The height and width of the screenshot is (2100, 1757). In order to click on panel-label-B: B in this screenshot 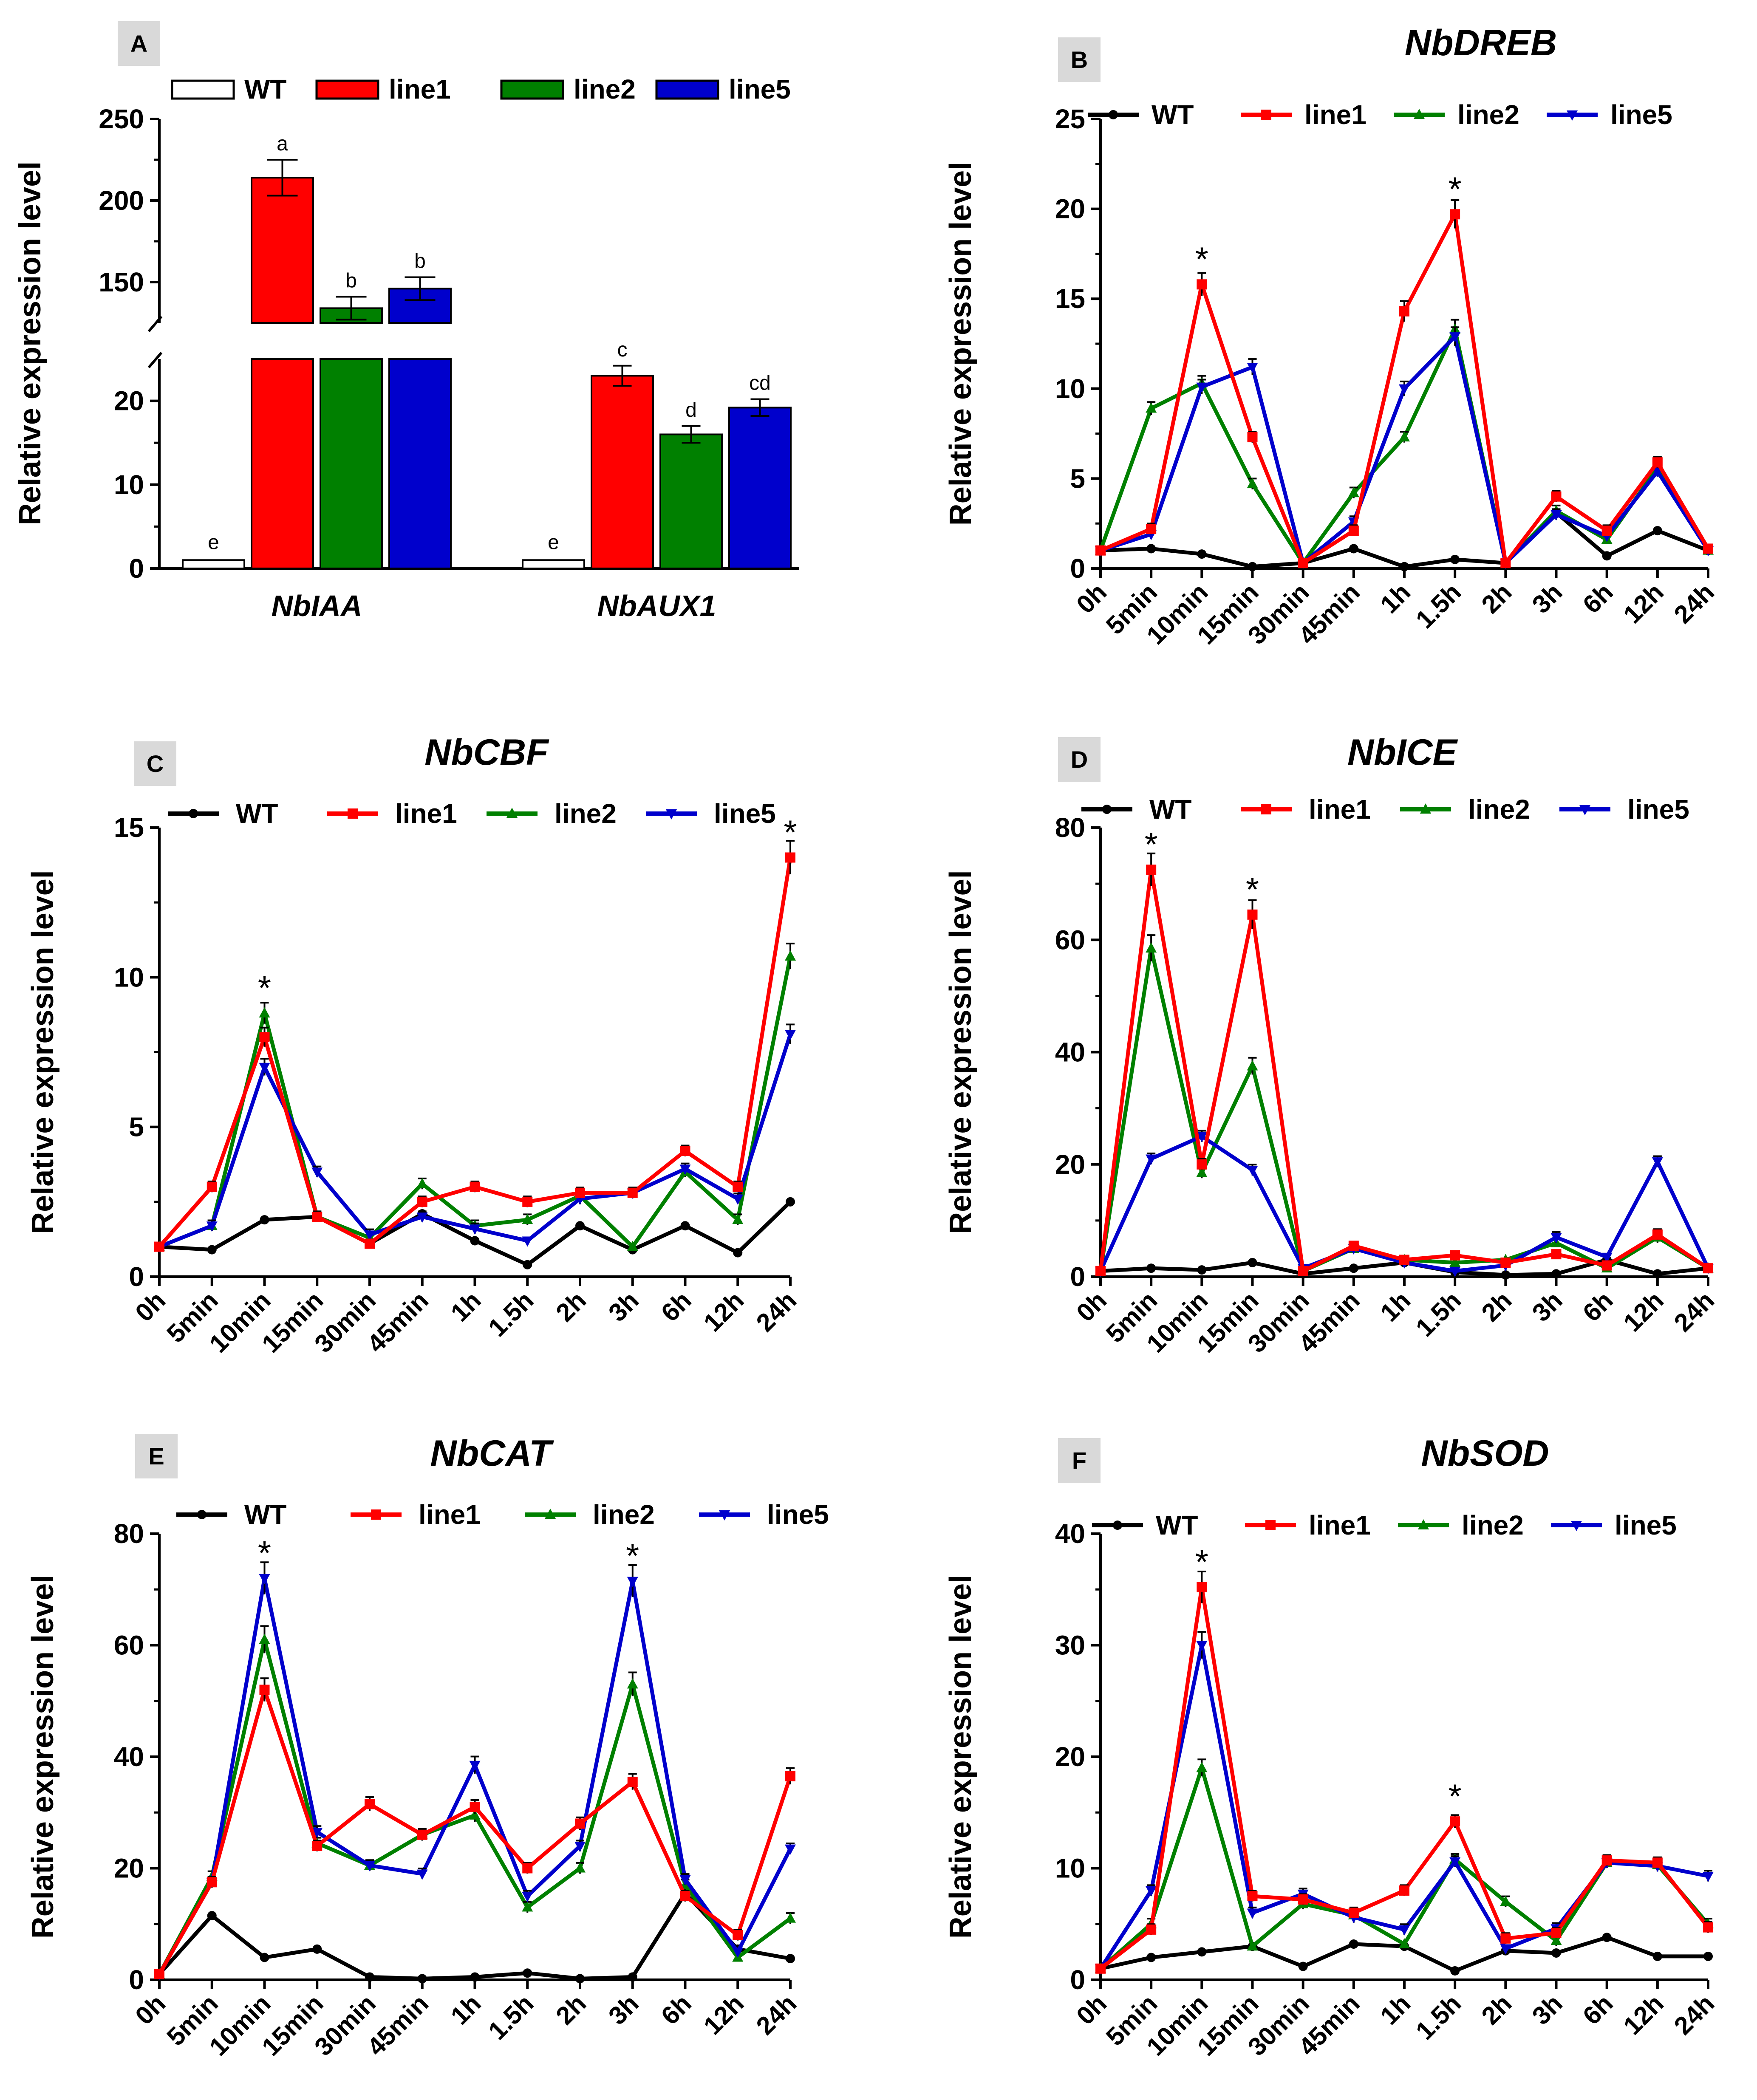, I will do `click(1079, 60)`.